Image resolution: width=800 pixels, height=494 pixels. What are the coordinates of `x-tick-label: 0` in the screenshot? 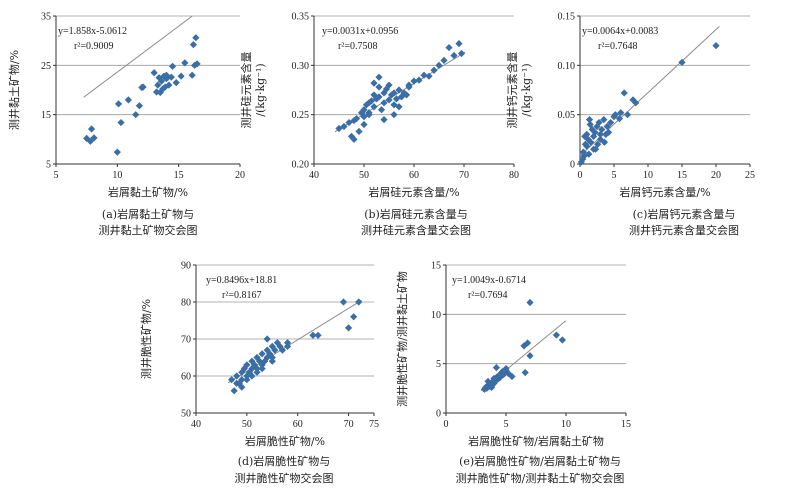 It's located at (580, 175).